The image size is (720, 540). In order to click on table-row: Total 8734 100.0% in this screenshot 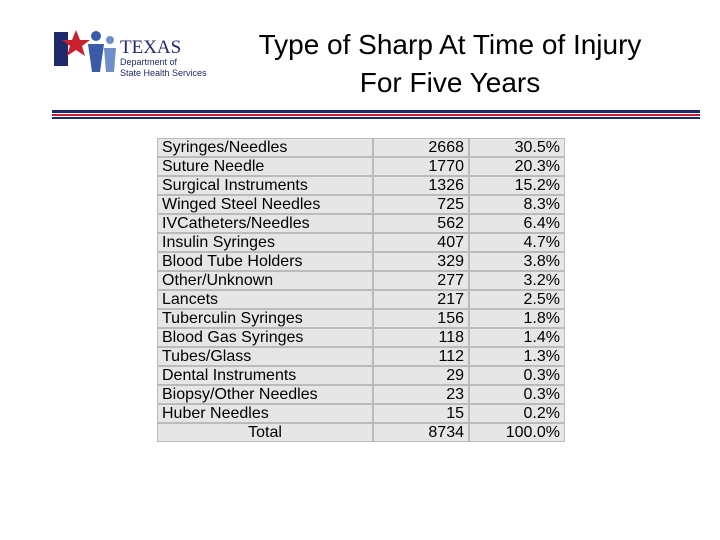, I will do `click(361, 432)`.